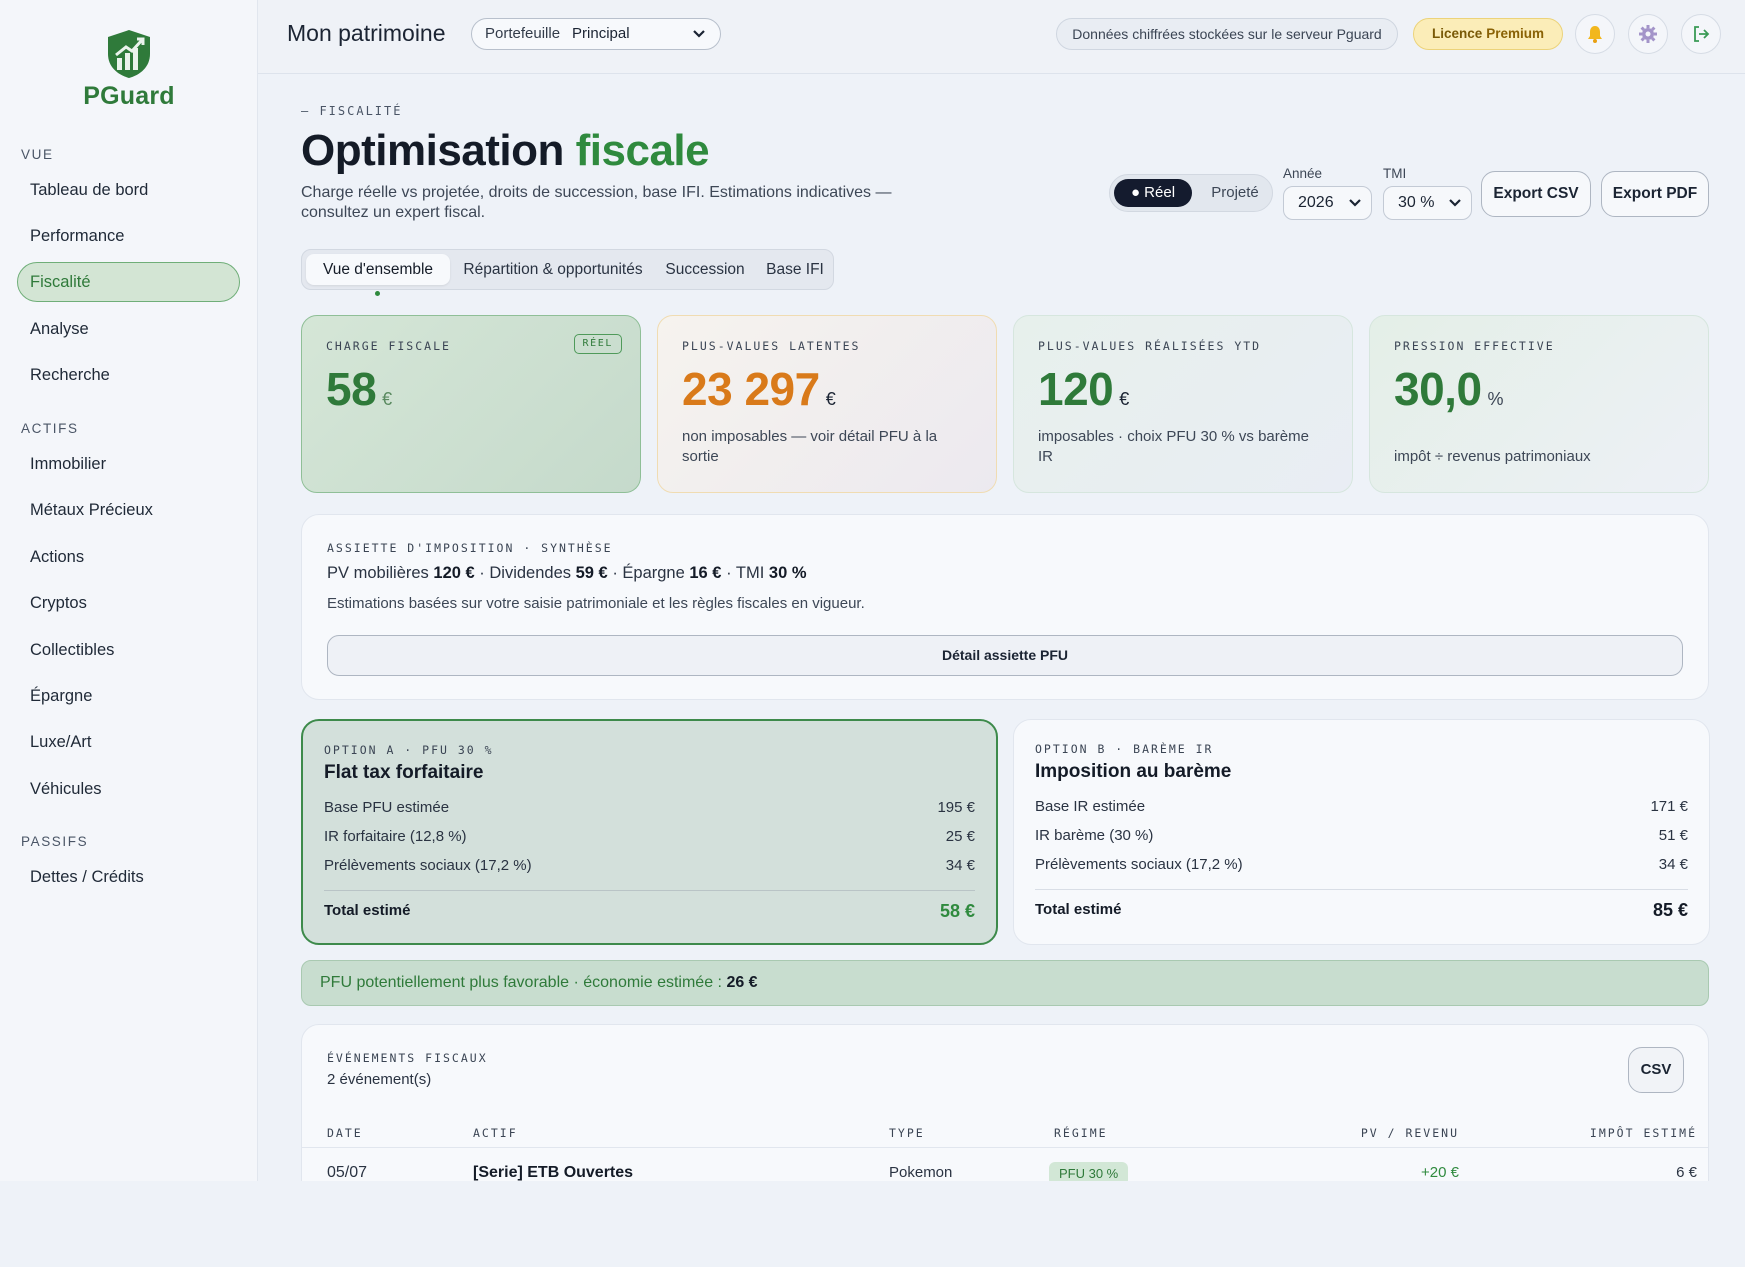  I want to click on events-count: 2 événement(s), so click(379, 1079).